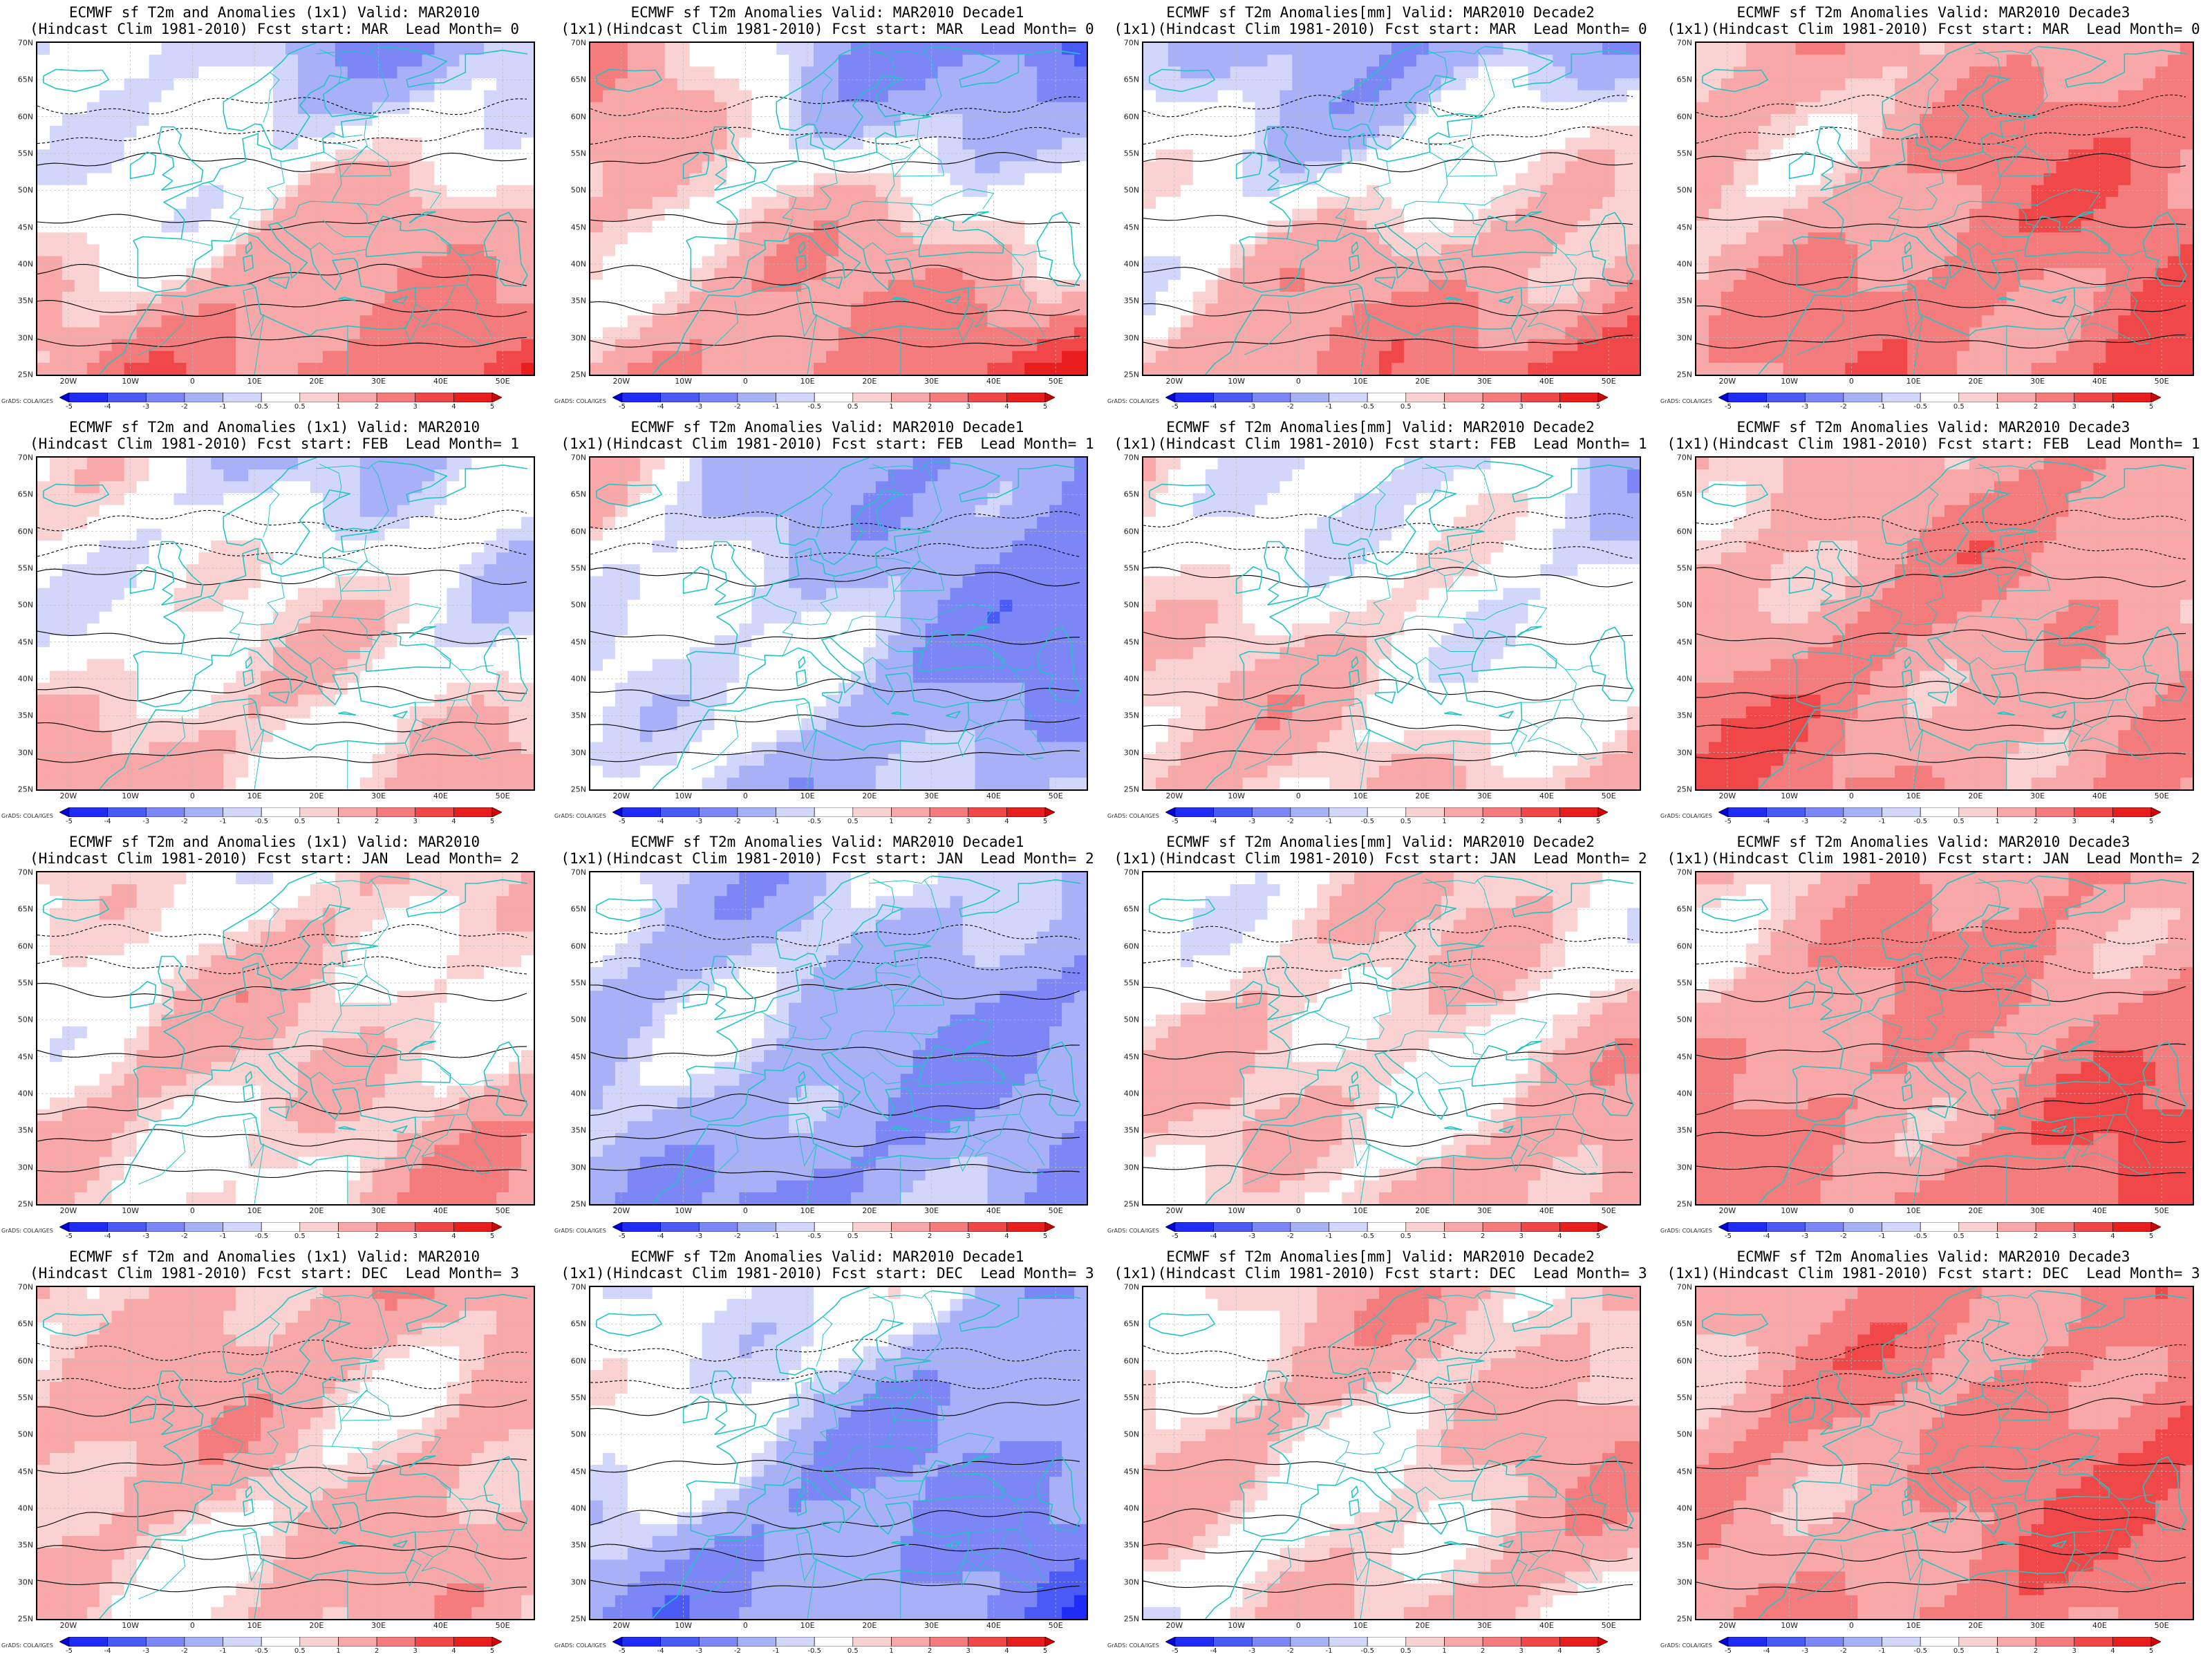  I want to click on country-borders, so click(869, 624).